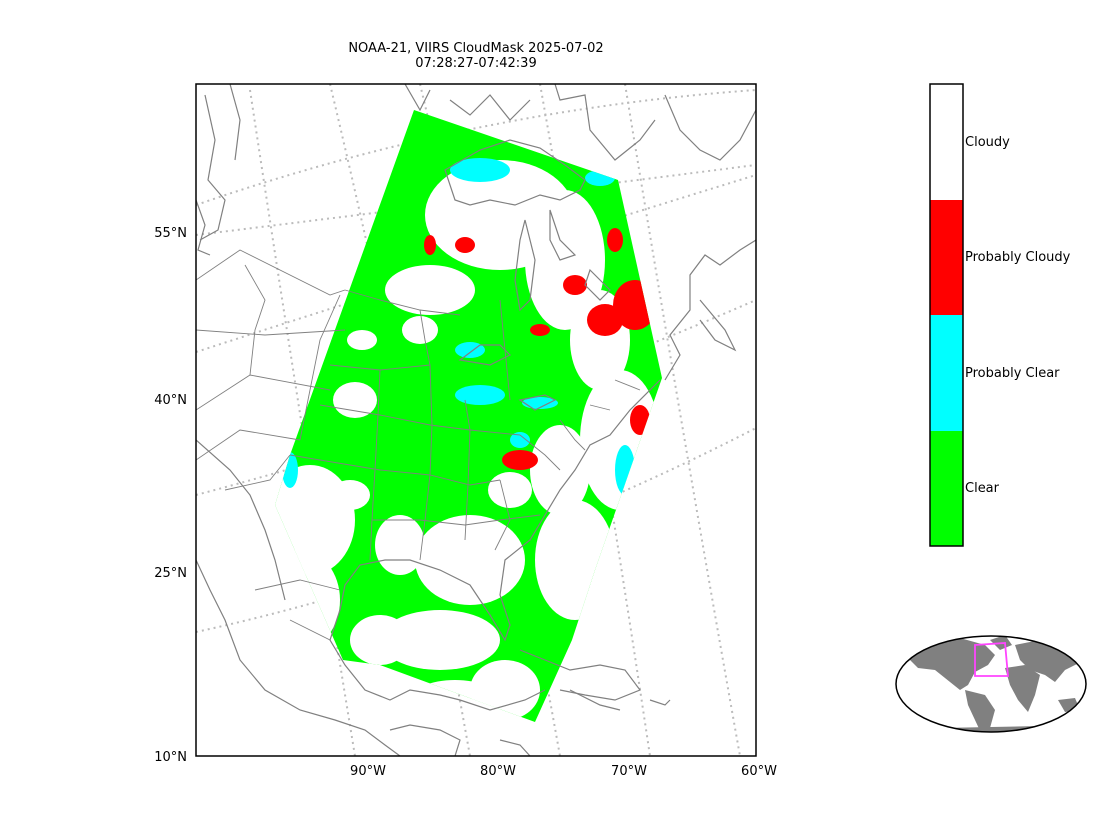  Describe the element at coordinates (1018, 257) in the screenshot. I see `colorbar-label-probably-cloudy: Probably Cloudy` at that location.